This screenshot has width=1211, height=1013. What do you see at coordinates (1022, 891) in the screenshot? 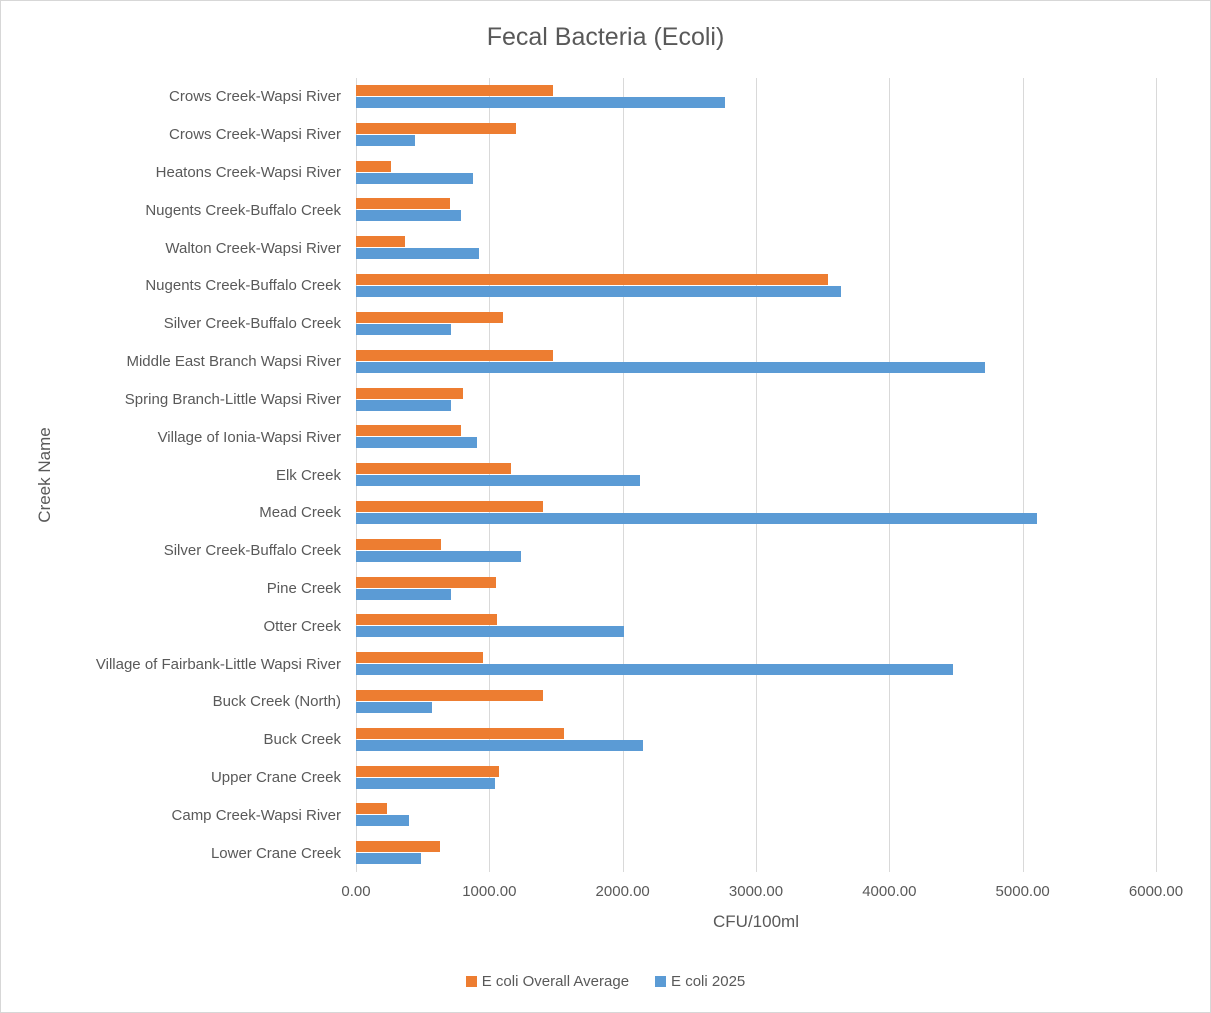
I see `x-tick-label: 5000.00` at bounding box center [1022, 891].